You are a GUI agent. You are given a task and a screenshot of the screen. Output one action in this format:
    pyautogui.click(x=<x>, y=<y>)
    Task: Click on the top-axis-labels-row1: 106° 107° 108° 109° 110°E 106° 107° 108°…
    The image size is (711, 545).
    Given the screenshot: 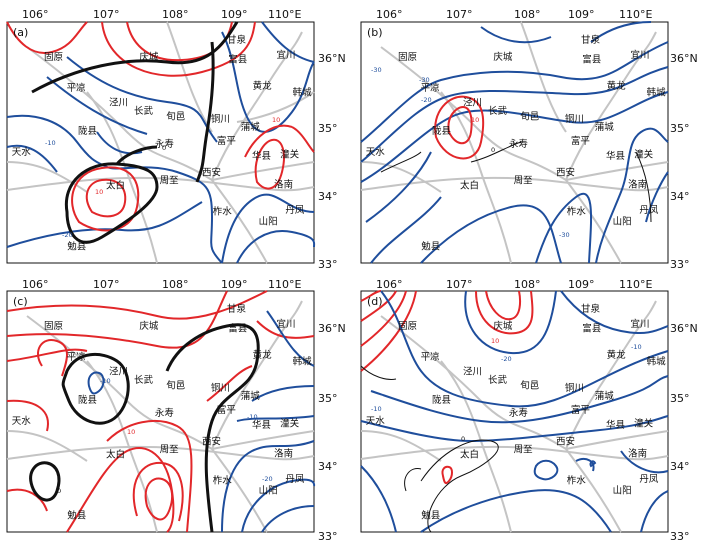 What is the action you would take?
    pyautogui.click(x=337, y=14)
    